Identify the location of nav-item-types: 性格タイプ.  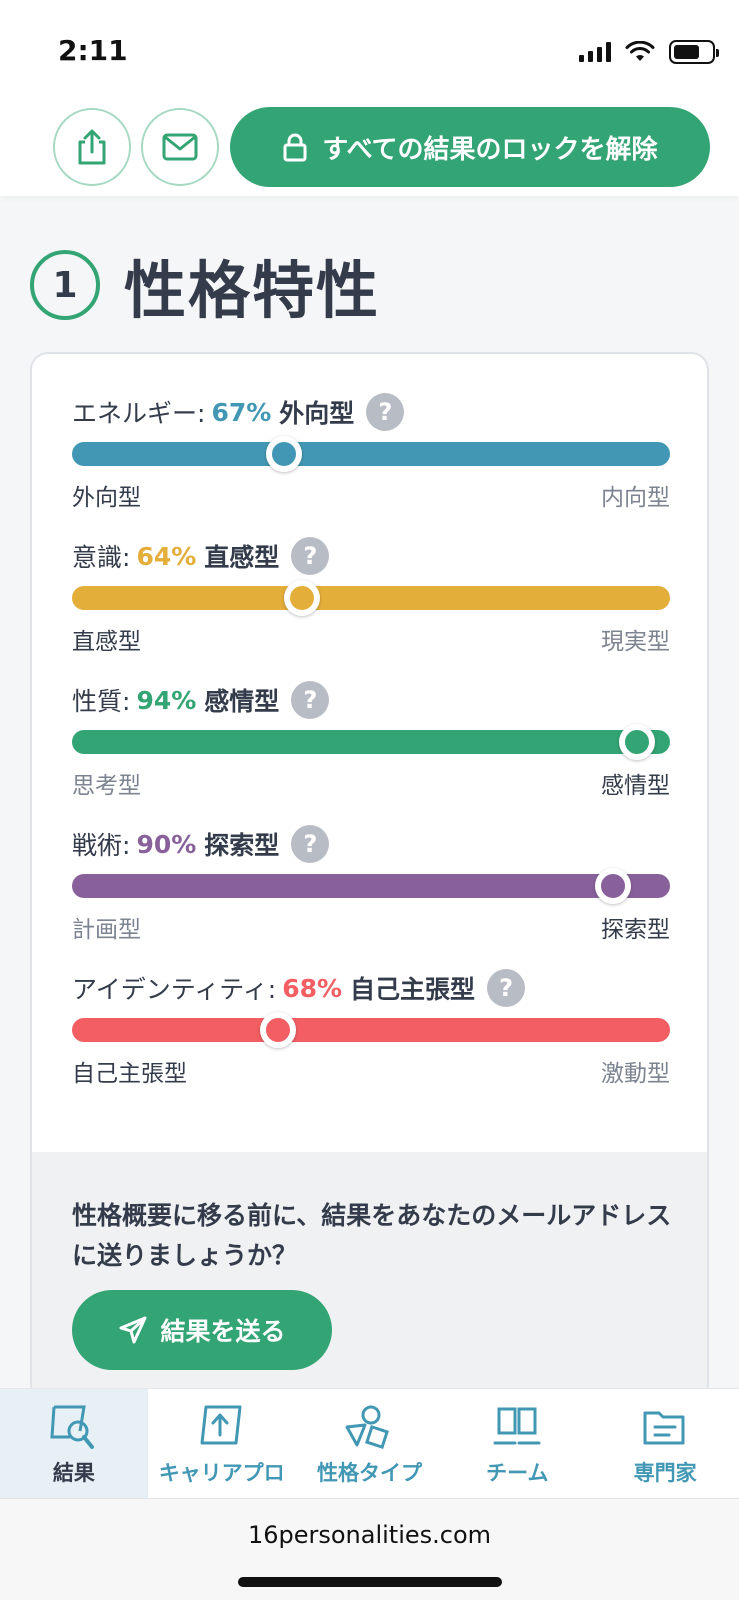
(370, 1444).